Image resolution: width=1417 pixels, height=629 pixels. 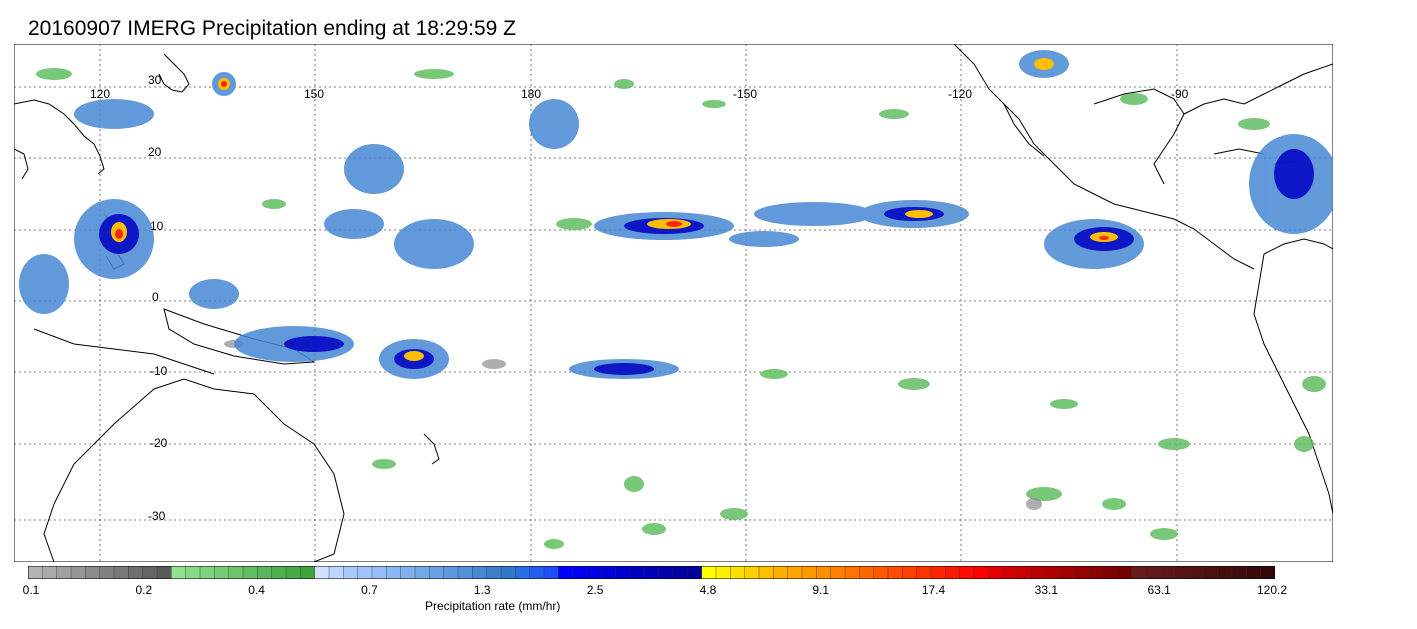 What do you see at coordinates (155, 80) in the screenshot?
I see `lat-label: 30` at bounding box center [155, 80].